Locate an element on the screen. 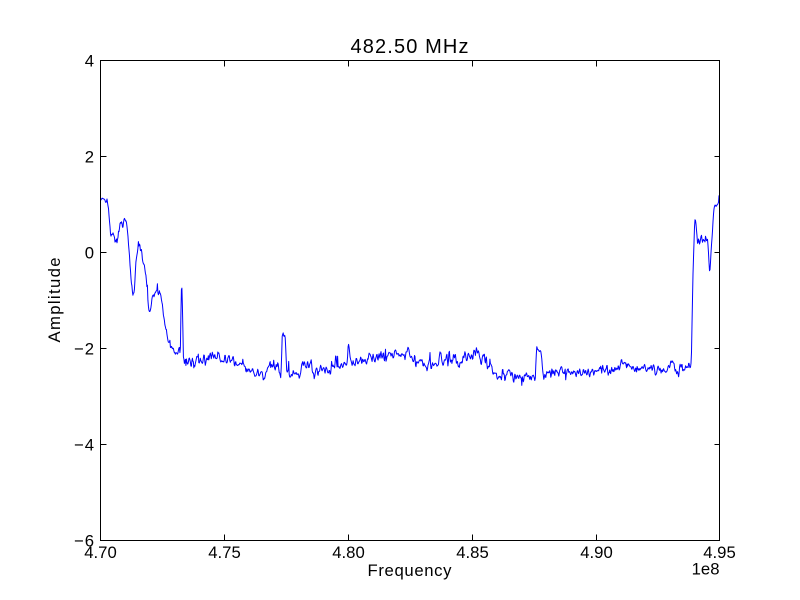 This screenshot has height=600, width=800. svg-text: 0 is located at coordinates (89, 253).